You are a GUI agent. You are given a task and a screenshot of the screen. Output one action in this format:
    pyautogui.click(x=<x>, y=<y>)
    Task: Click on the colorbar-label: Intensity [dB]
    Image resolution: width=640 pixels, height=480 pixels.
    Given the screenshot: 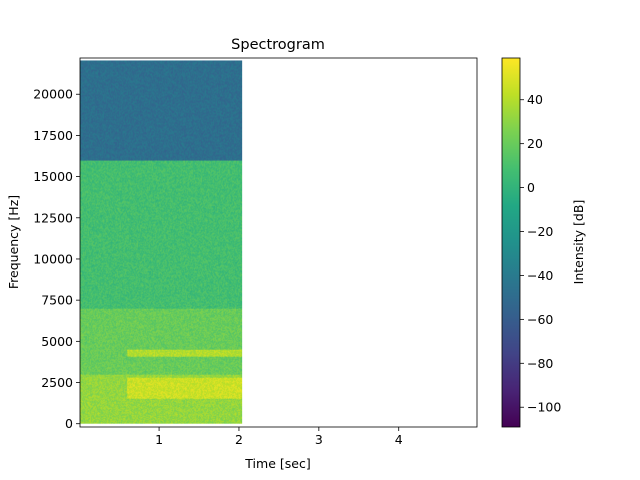 What is the action you would take?
    pyautogui.click(x=578, y=242)
    